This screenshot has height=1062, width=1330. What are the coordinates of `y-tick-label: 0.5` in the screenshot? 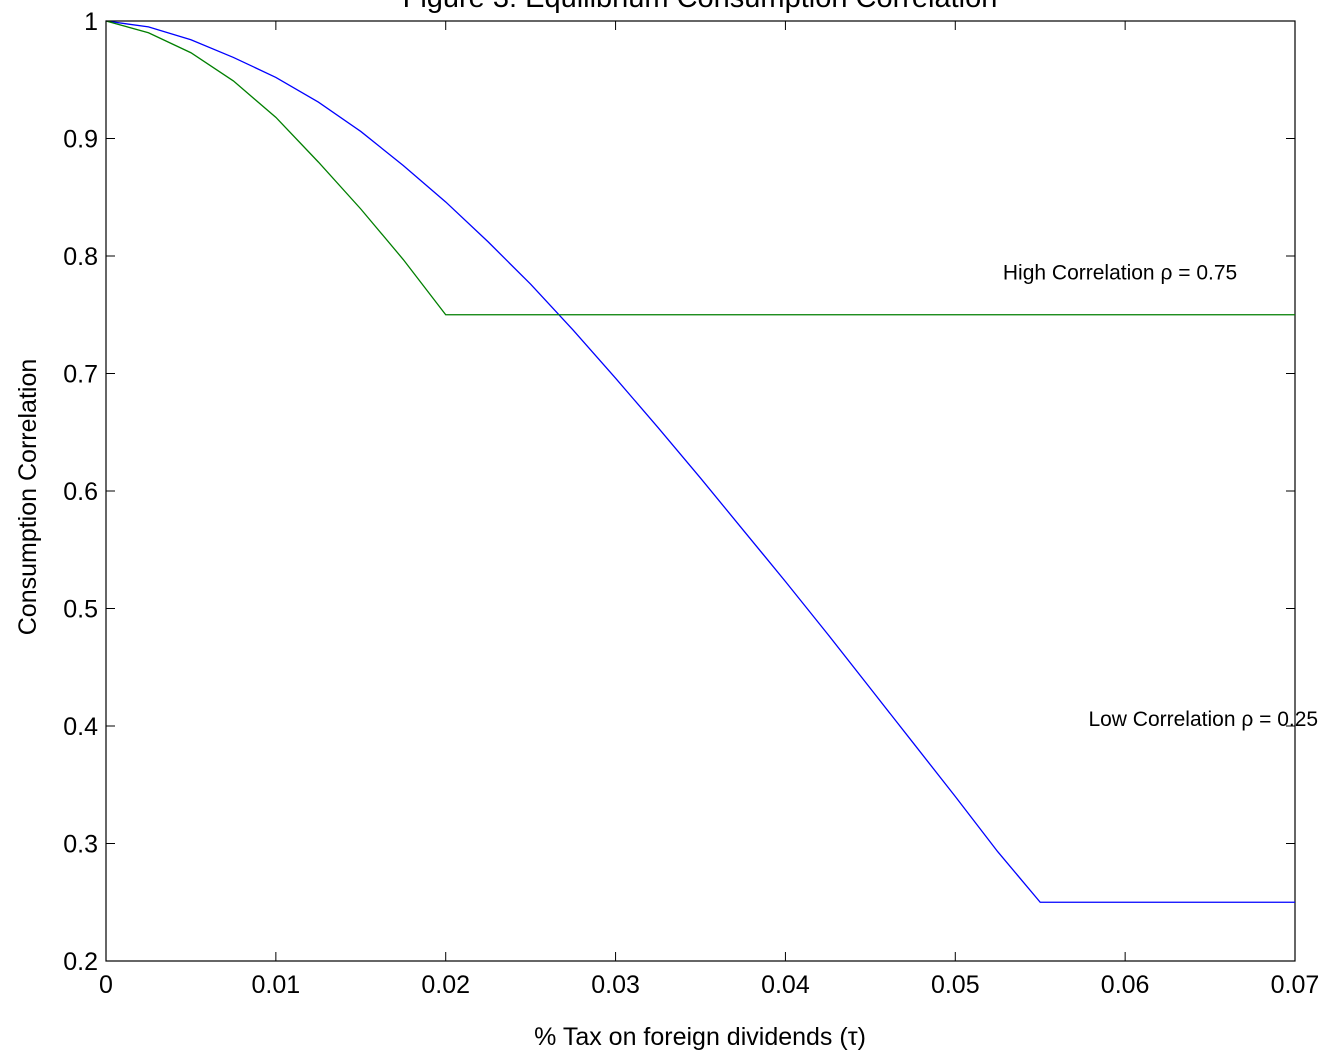 It's located at (80, 610).